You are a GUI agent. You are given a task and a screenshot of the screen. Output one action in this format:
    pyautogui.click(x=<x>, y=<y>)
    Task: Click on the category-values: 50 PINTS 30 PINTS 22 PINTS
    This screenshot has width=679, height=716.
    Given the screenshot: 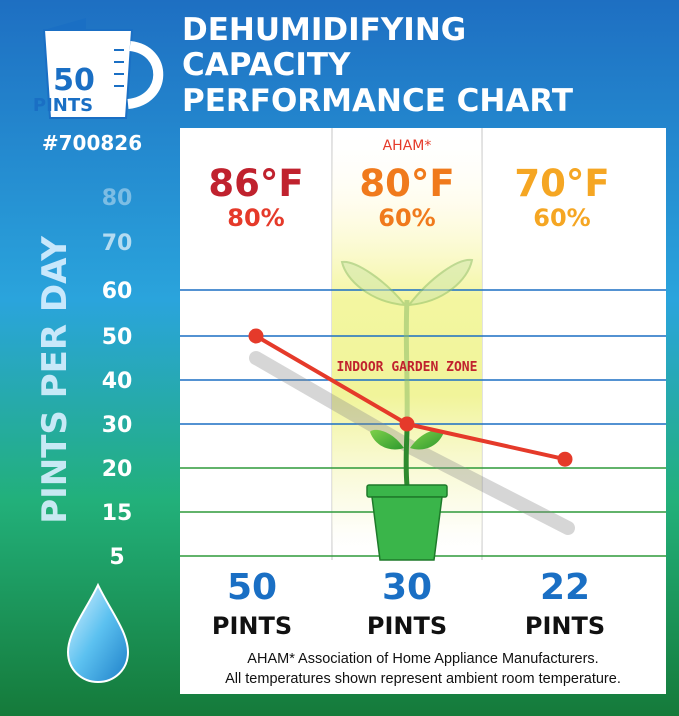 What is the action you would take?
    pyautogui.click(x=408, y=603)
    